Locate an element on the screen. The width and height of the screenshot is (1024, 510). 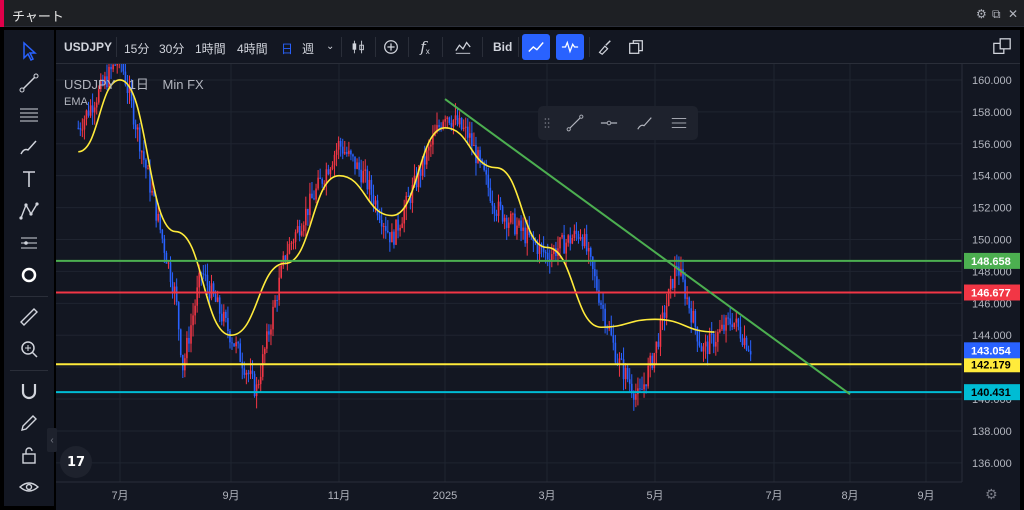
popout-icon: ⧉ is located at coordinates (996, 14).